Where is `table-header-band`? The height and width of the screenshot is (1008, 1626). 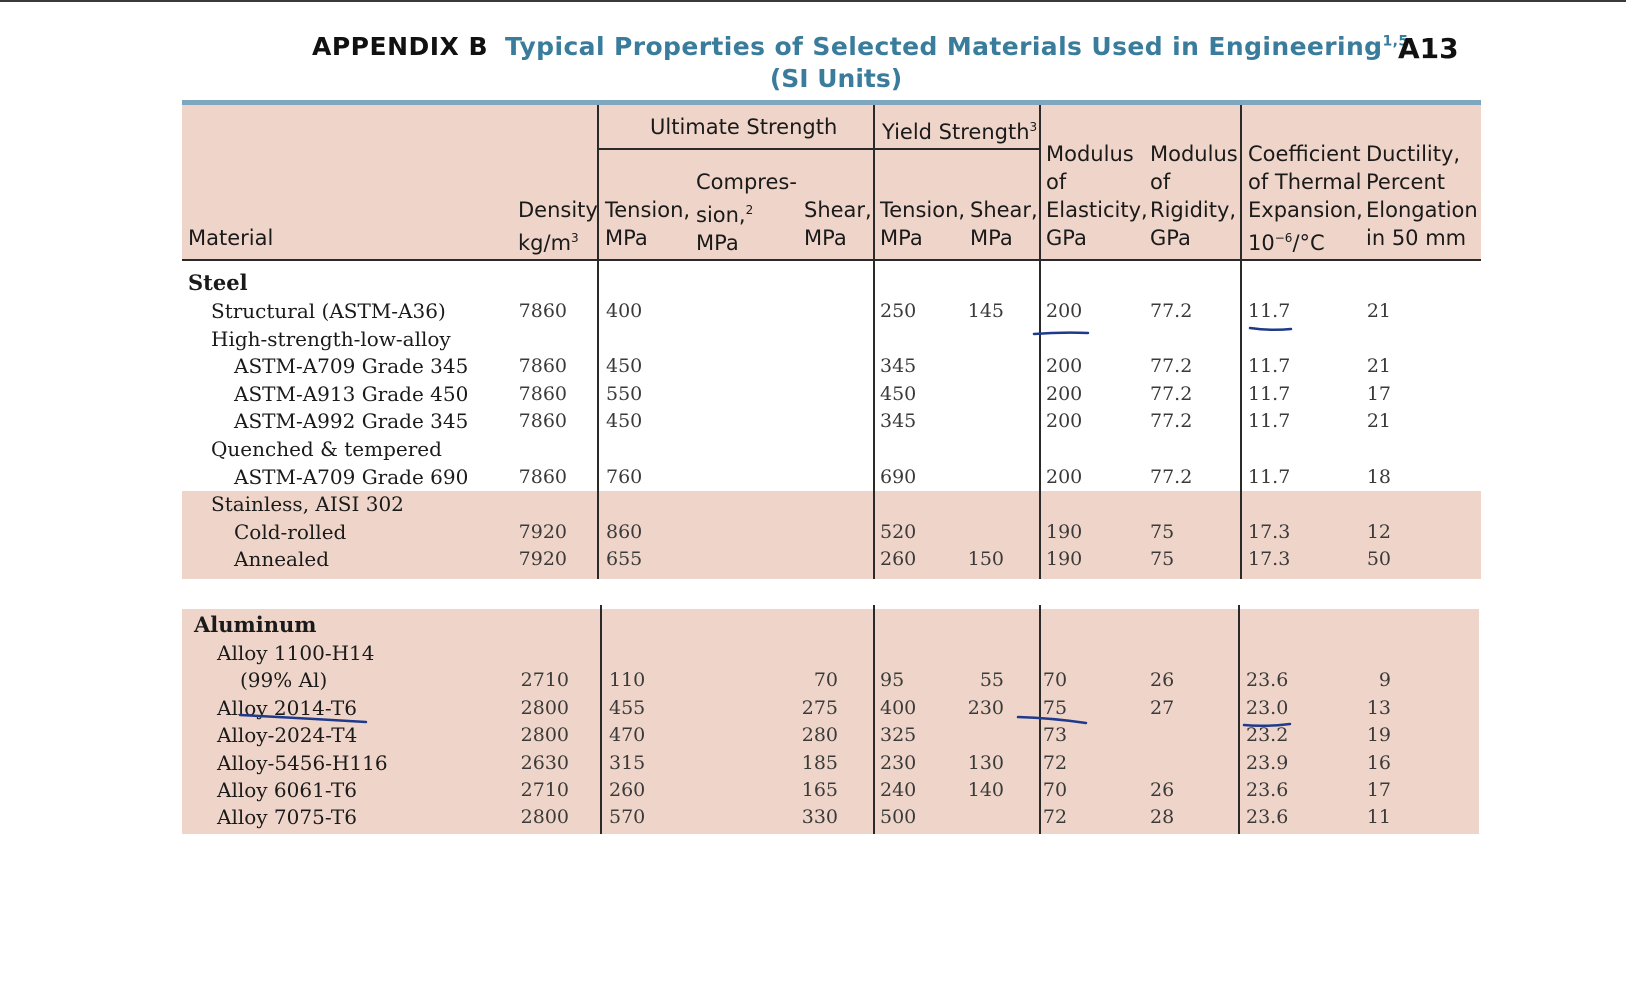
table-header-band is located at coordinates (831, 182).